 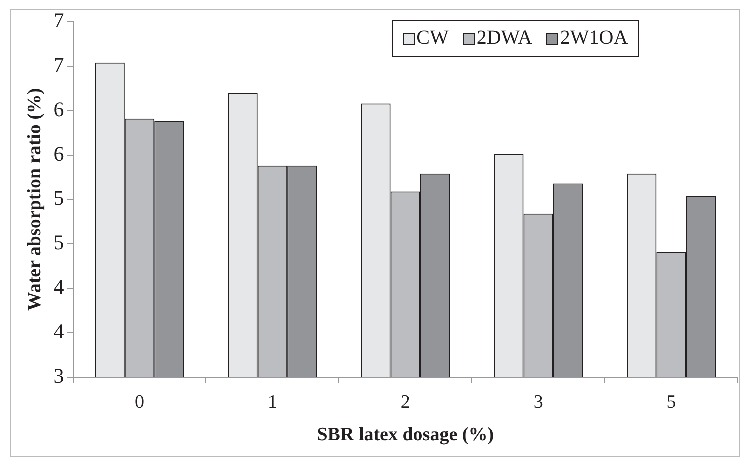 What do you see at coordinates (432, 38) in the screenshot?
I see `legend-label: CW` at bounding box center [432, 38].